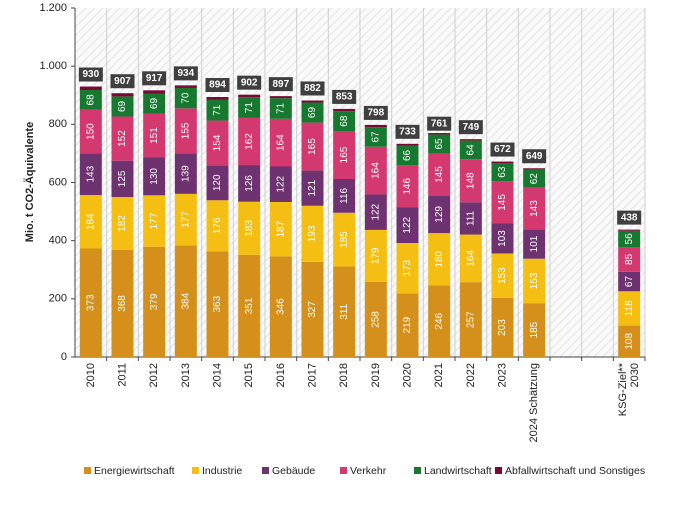 The width and height of the screenshot is (700, 513). What do you see at coordinates (312, 187) in the screenshot?
I see `value-label: 121` at bounding box center [312, 187].